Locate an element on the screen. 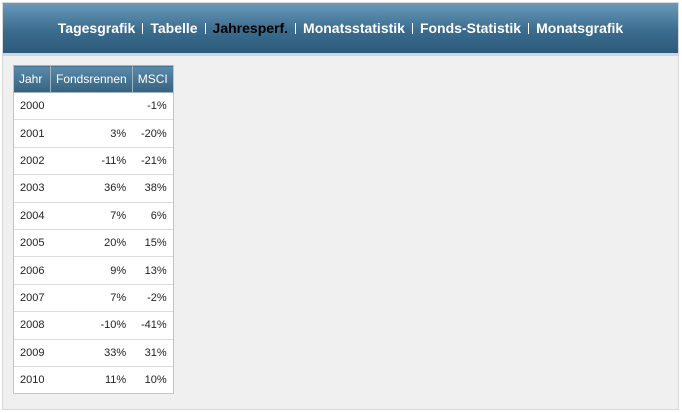 The height and width of the screenshot is (413, 682). table-cell: 33% is located at coordinates (91, 352).